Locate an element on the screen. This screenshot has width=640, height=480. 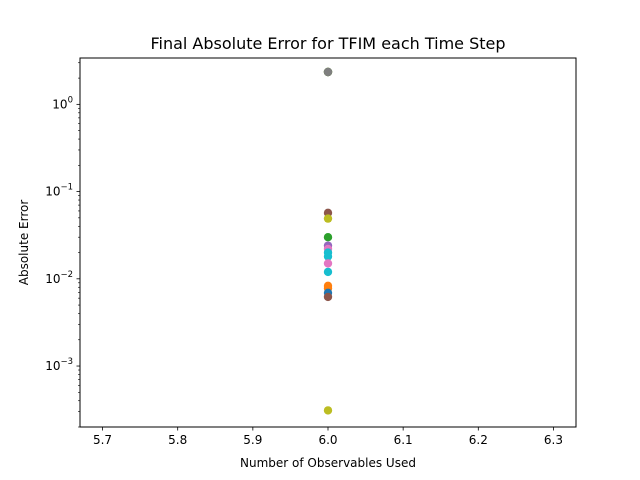
y-axis-ticks: 10⁻³ 10⁻² 10⁻¹ 10⁰ is located at coordinates (62, 245).